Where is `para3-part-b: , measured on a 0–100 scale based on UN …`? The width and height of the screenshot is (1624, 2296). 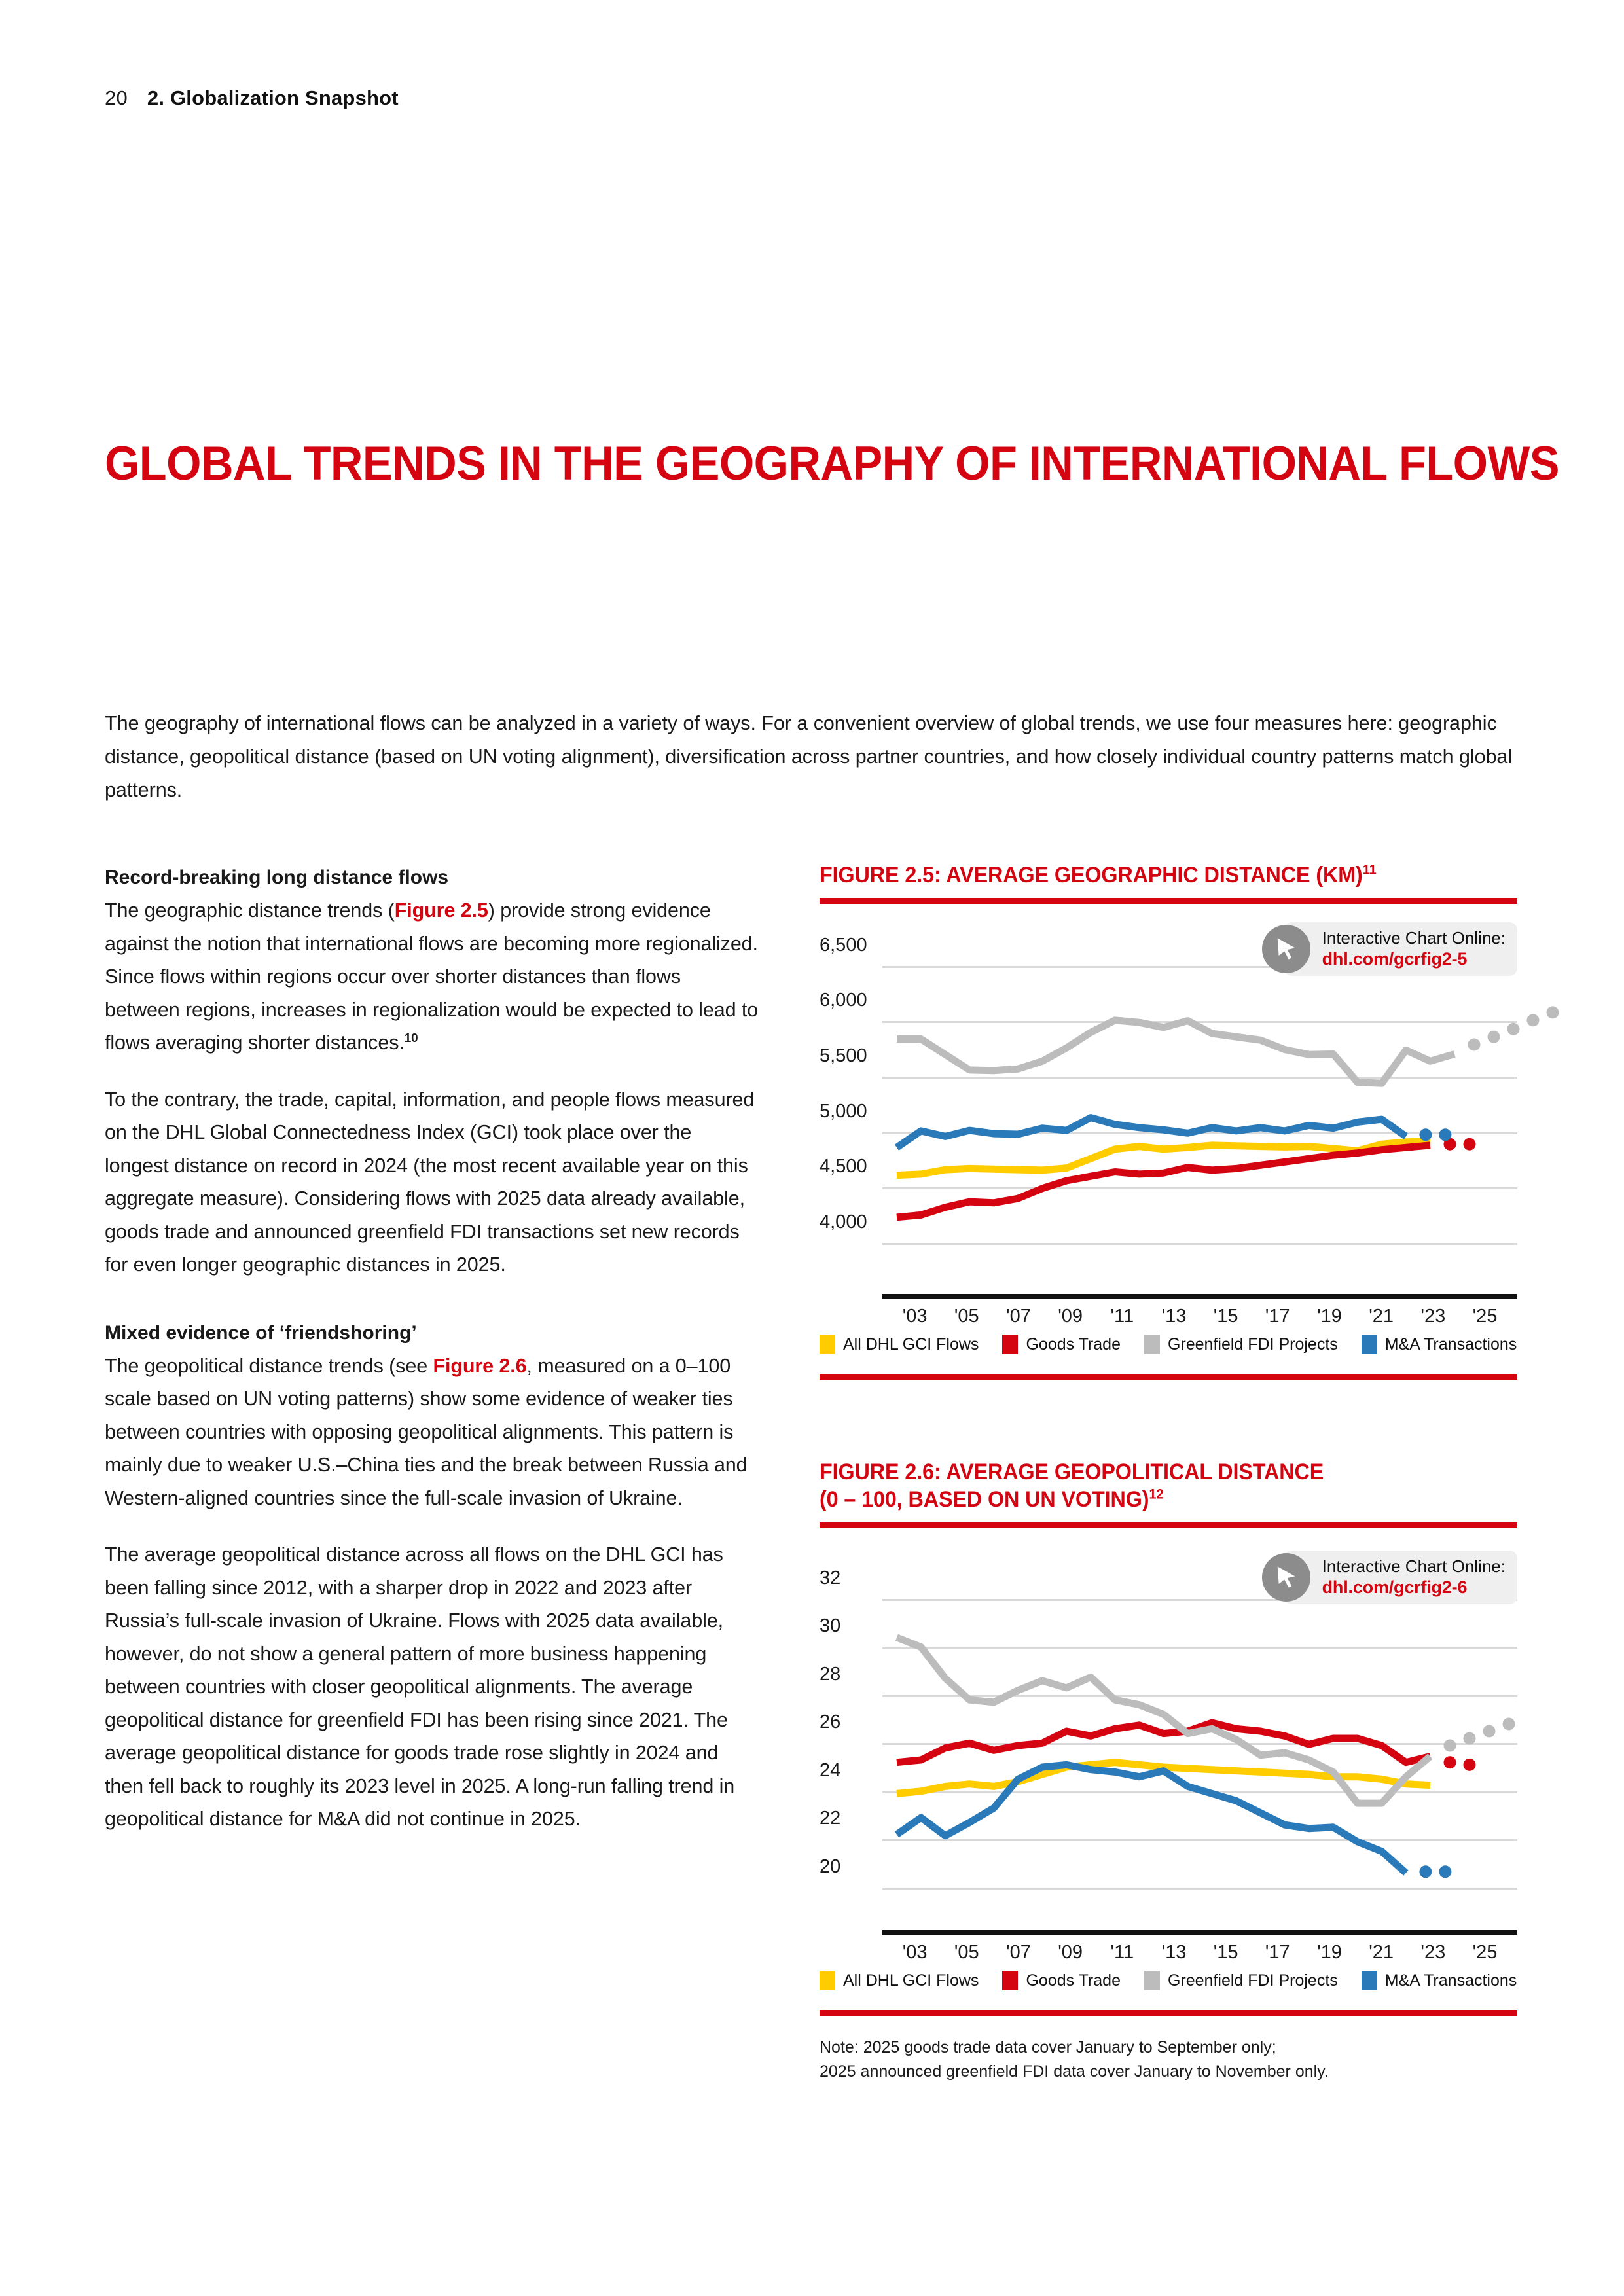 para3-part-b: , measured on a 0–100 scale based on UN … is located at coordinates (426, 1431).